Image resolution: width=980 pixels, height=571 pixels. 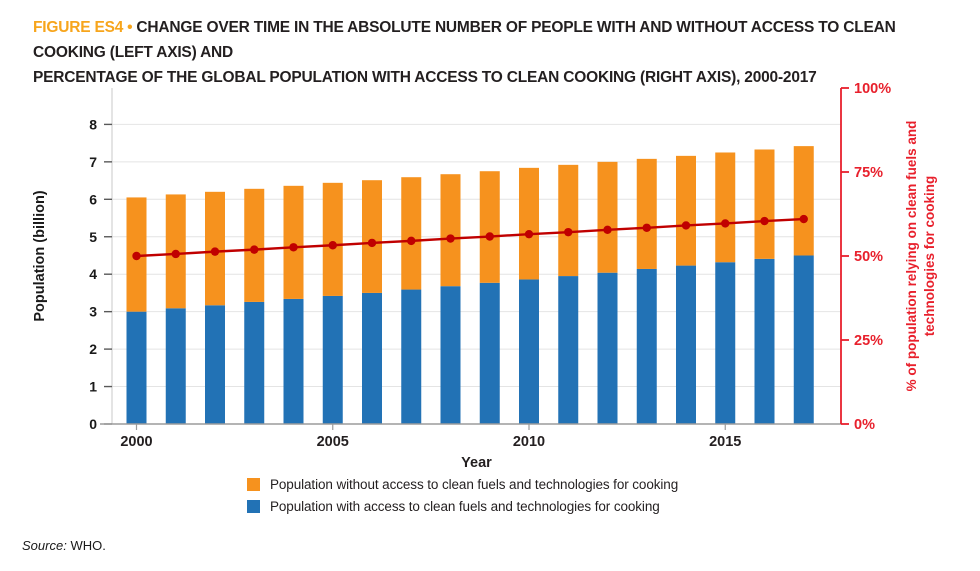 What do you see at coordinates (864, 425) in the screenshot?
I see `right-axis-tick-label: 0%` at bounding box center [864, 425].